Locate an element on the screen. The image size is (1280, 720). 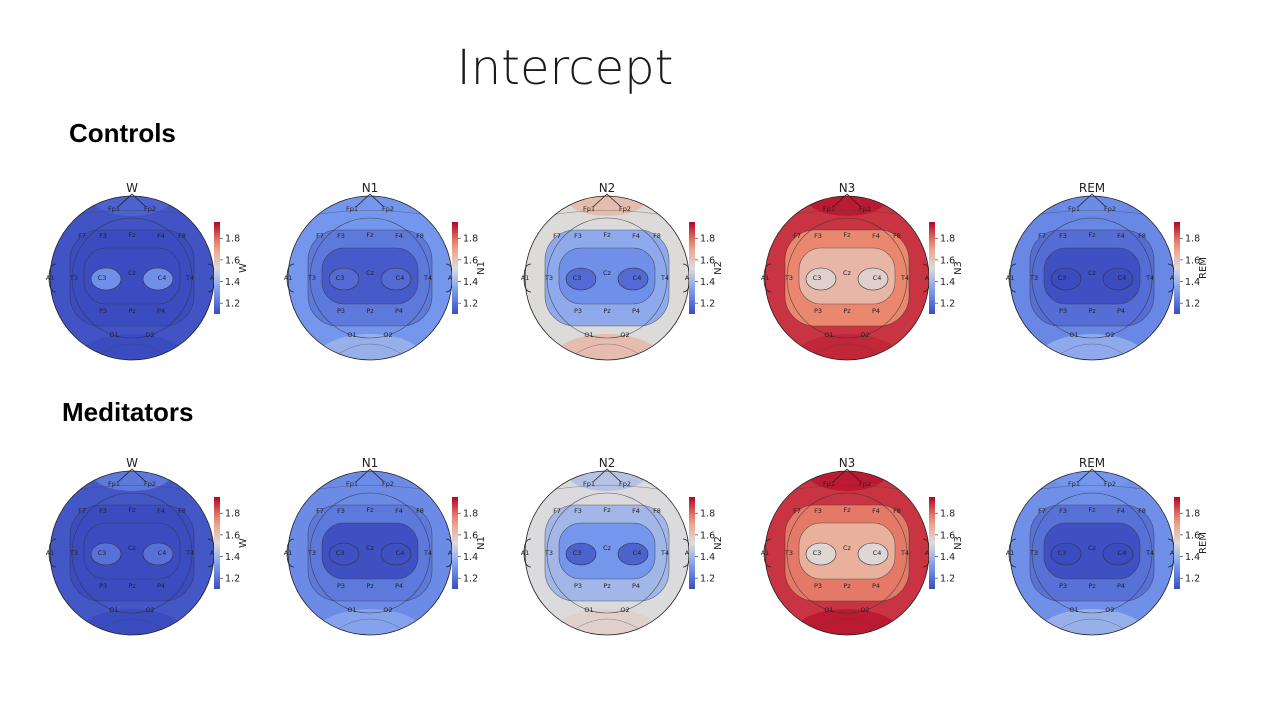
colorbar-tick-label: 1.6 is located at coordinates (947, 535).